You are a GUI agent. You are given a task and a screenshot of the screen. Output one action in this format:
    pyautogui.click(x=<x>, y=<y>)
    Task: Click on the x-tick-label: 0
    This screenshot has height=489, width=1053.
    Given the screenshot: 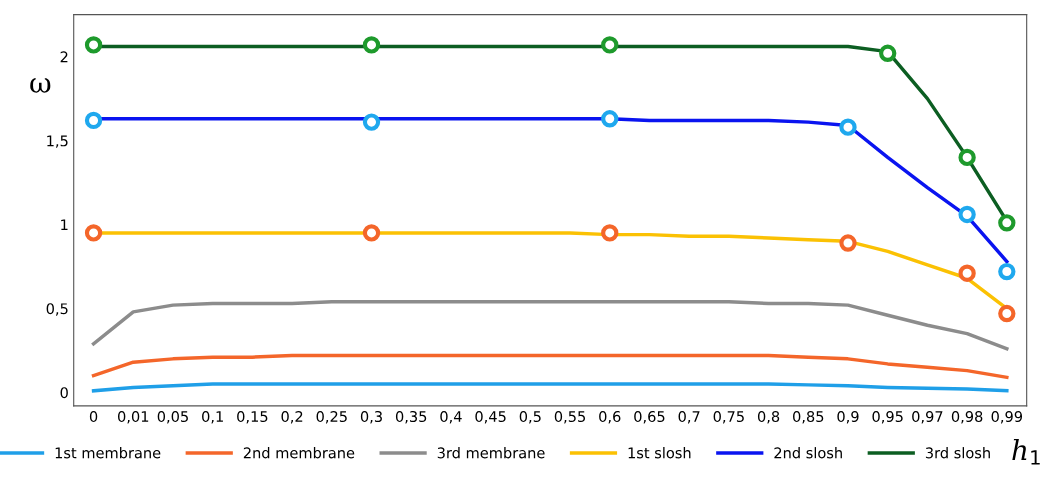 What is the action you would take?
    pyautogui.click(x=93, y=416)
    